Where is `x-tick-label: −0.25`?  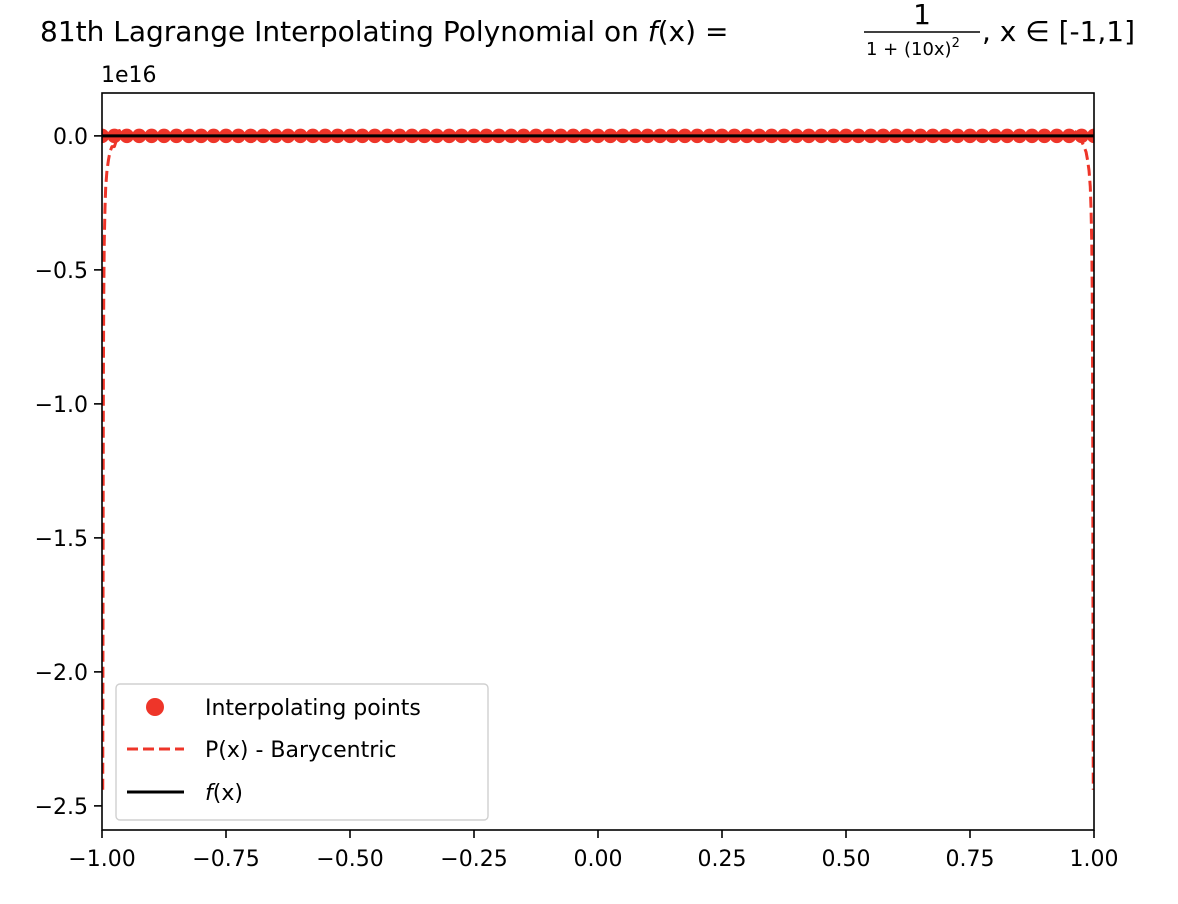
x-tick-label: −0.25 is located at coordinates (473, 859).